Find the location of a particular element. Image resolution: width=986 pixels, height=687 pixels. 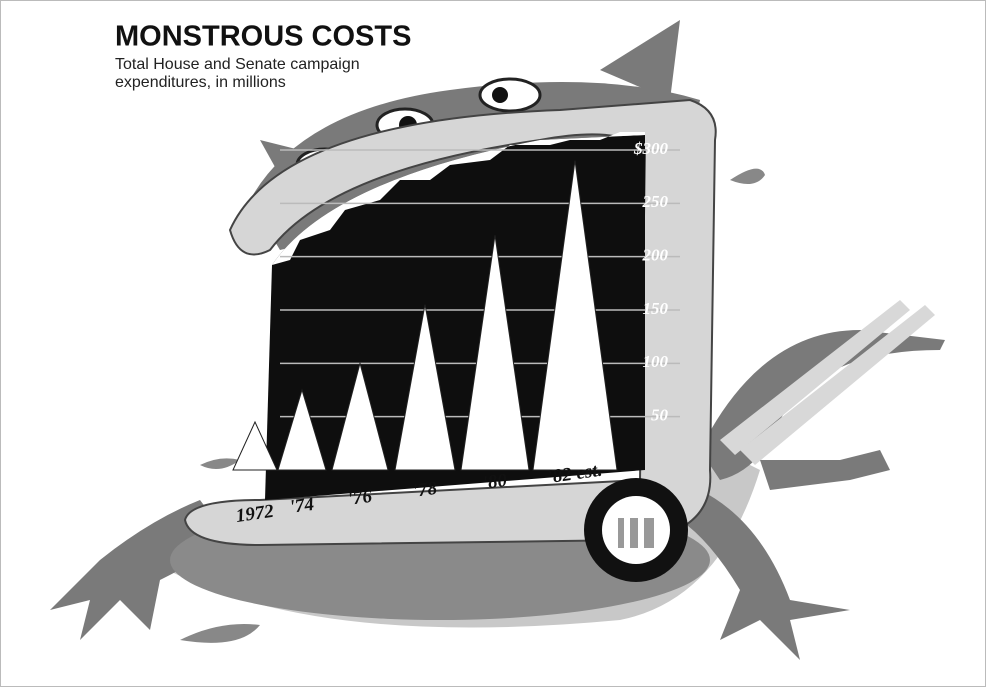

y-tick-label: $300 is located at coordinates (651, 148).